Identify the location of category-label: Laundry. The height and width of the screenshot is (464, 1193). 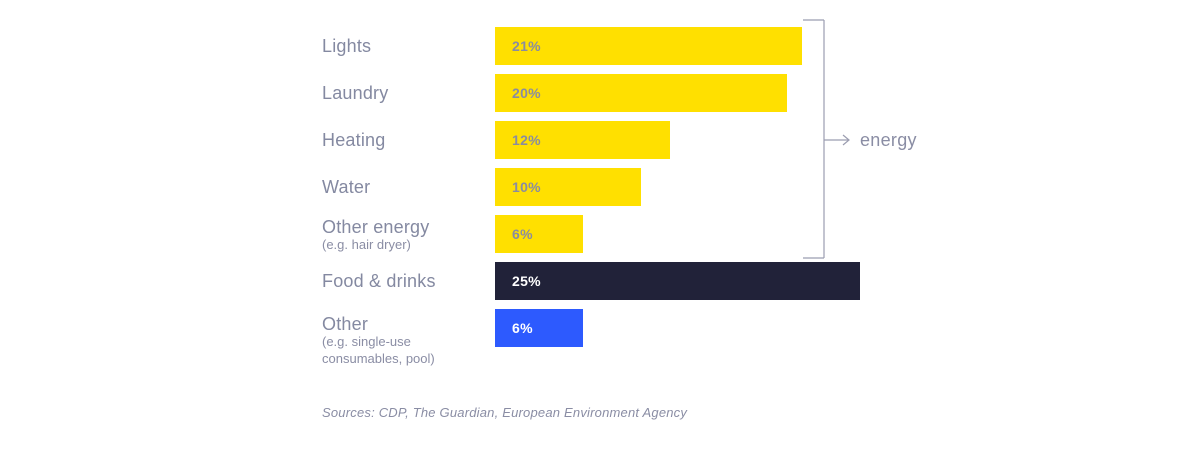
(404, 88).